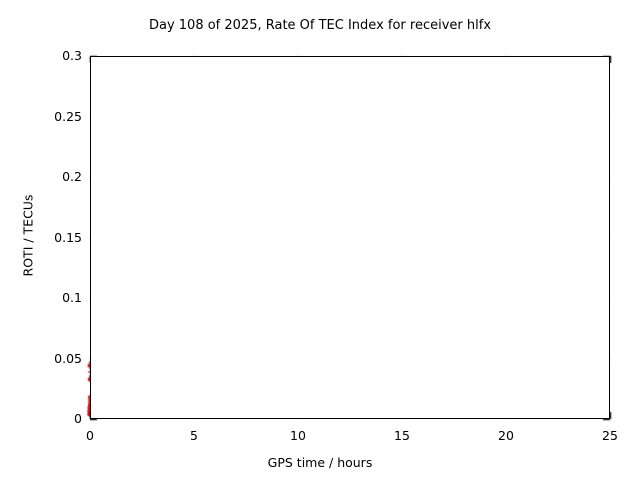  I want to click on y-tick-label: 0.3, so click(72, 55).